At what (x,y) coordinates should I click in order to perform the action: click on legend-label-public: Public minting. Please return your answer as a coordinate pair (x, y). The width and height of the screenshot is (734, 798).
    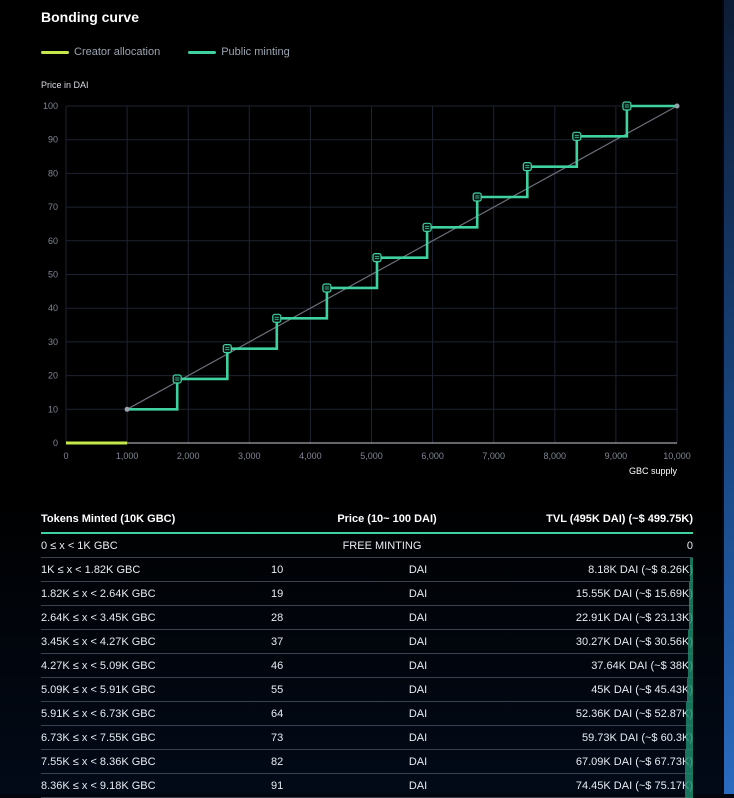
    Looking at the image, I should click on (255, 52).